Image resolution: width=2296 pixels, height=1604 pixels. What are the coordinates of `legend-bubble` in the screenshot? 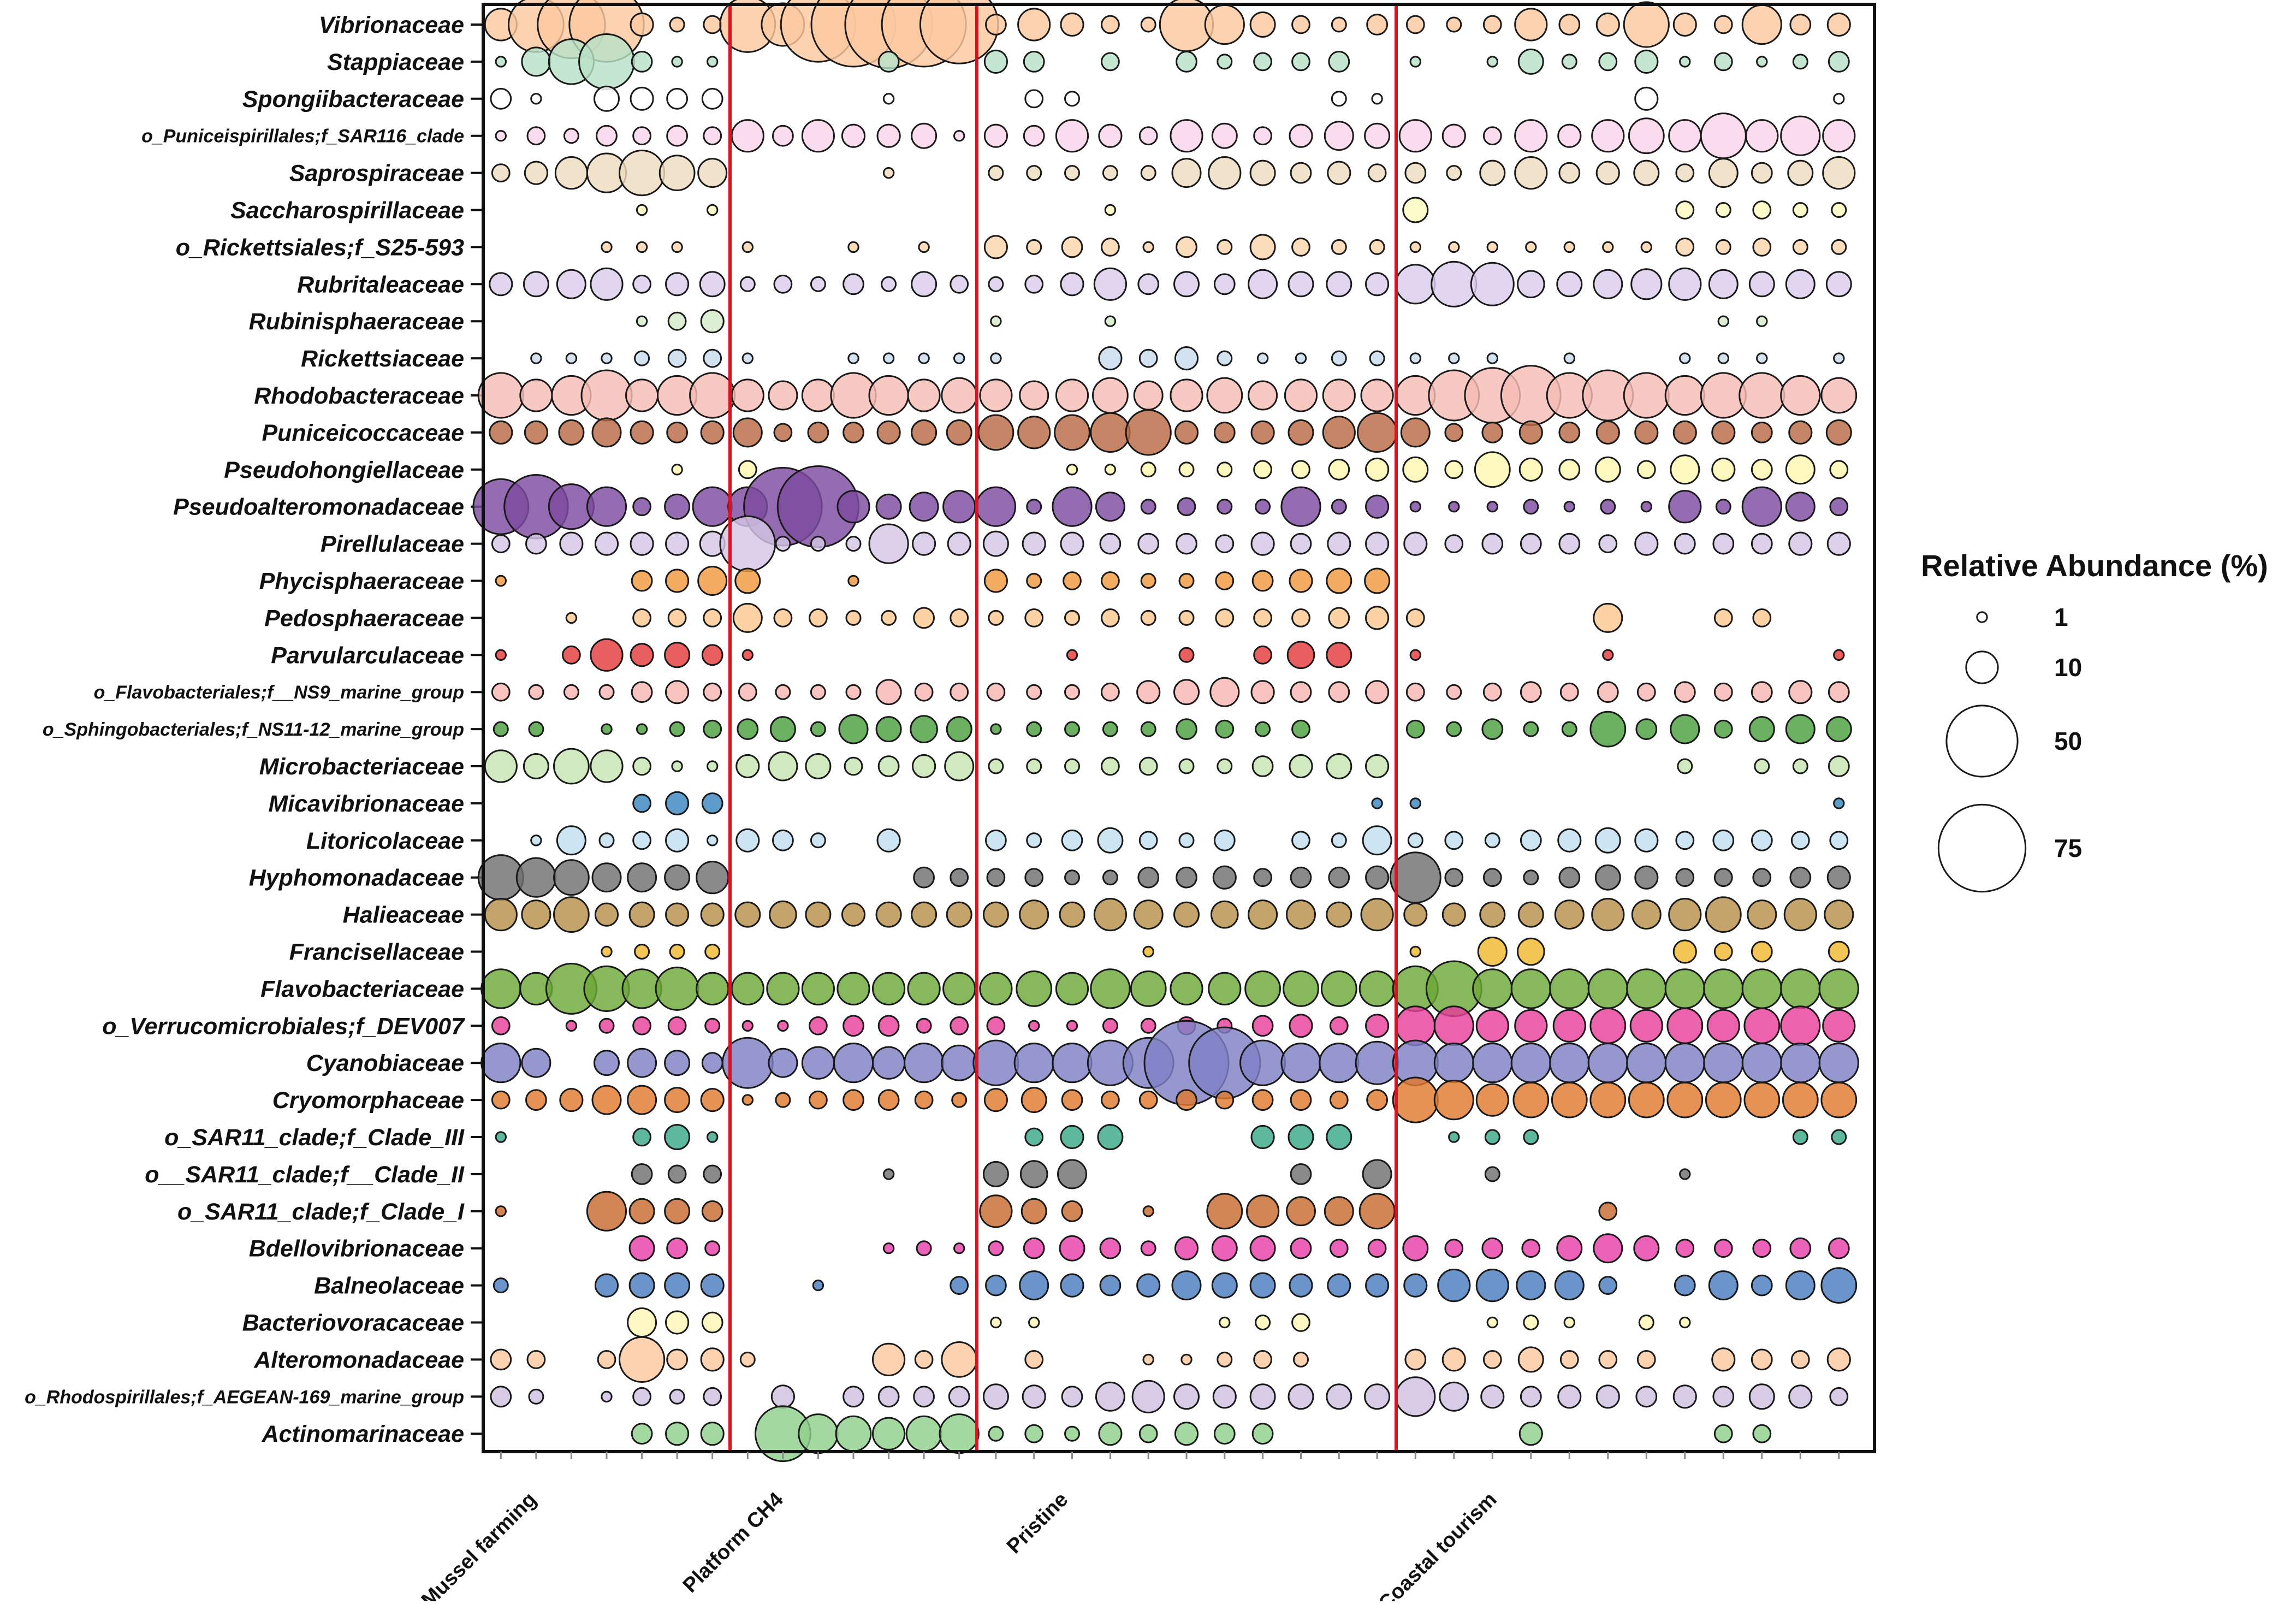 It's located at (1982, 741).